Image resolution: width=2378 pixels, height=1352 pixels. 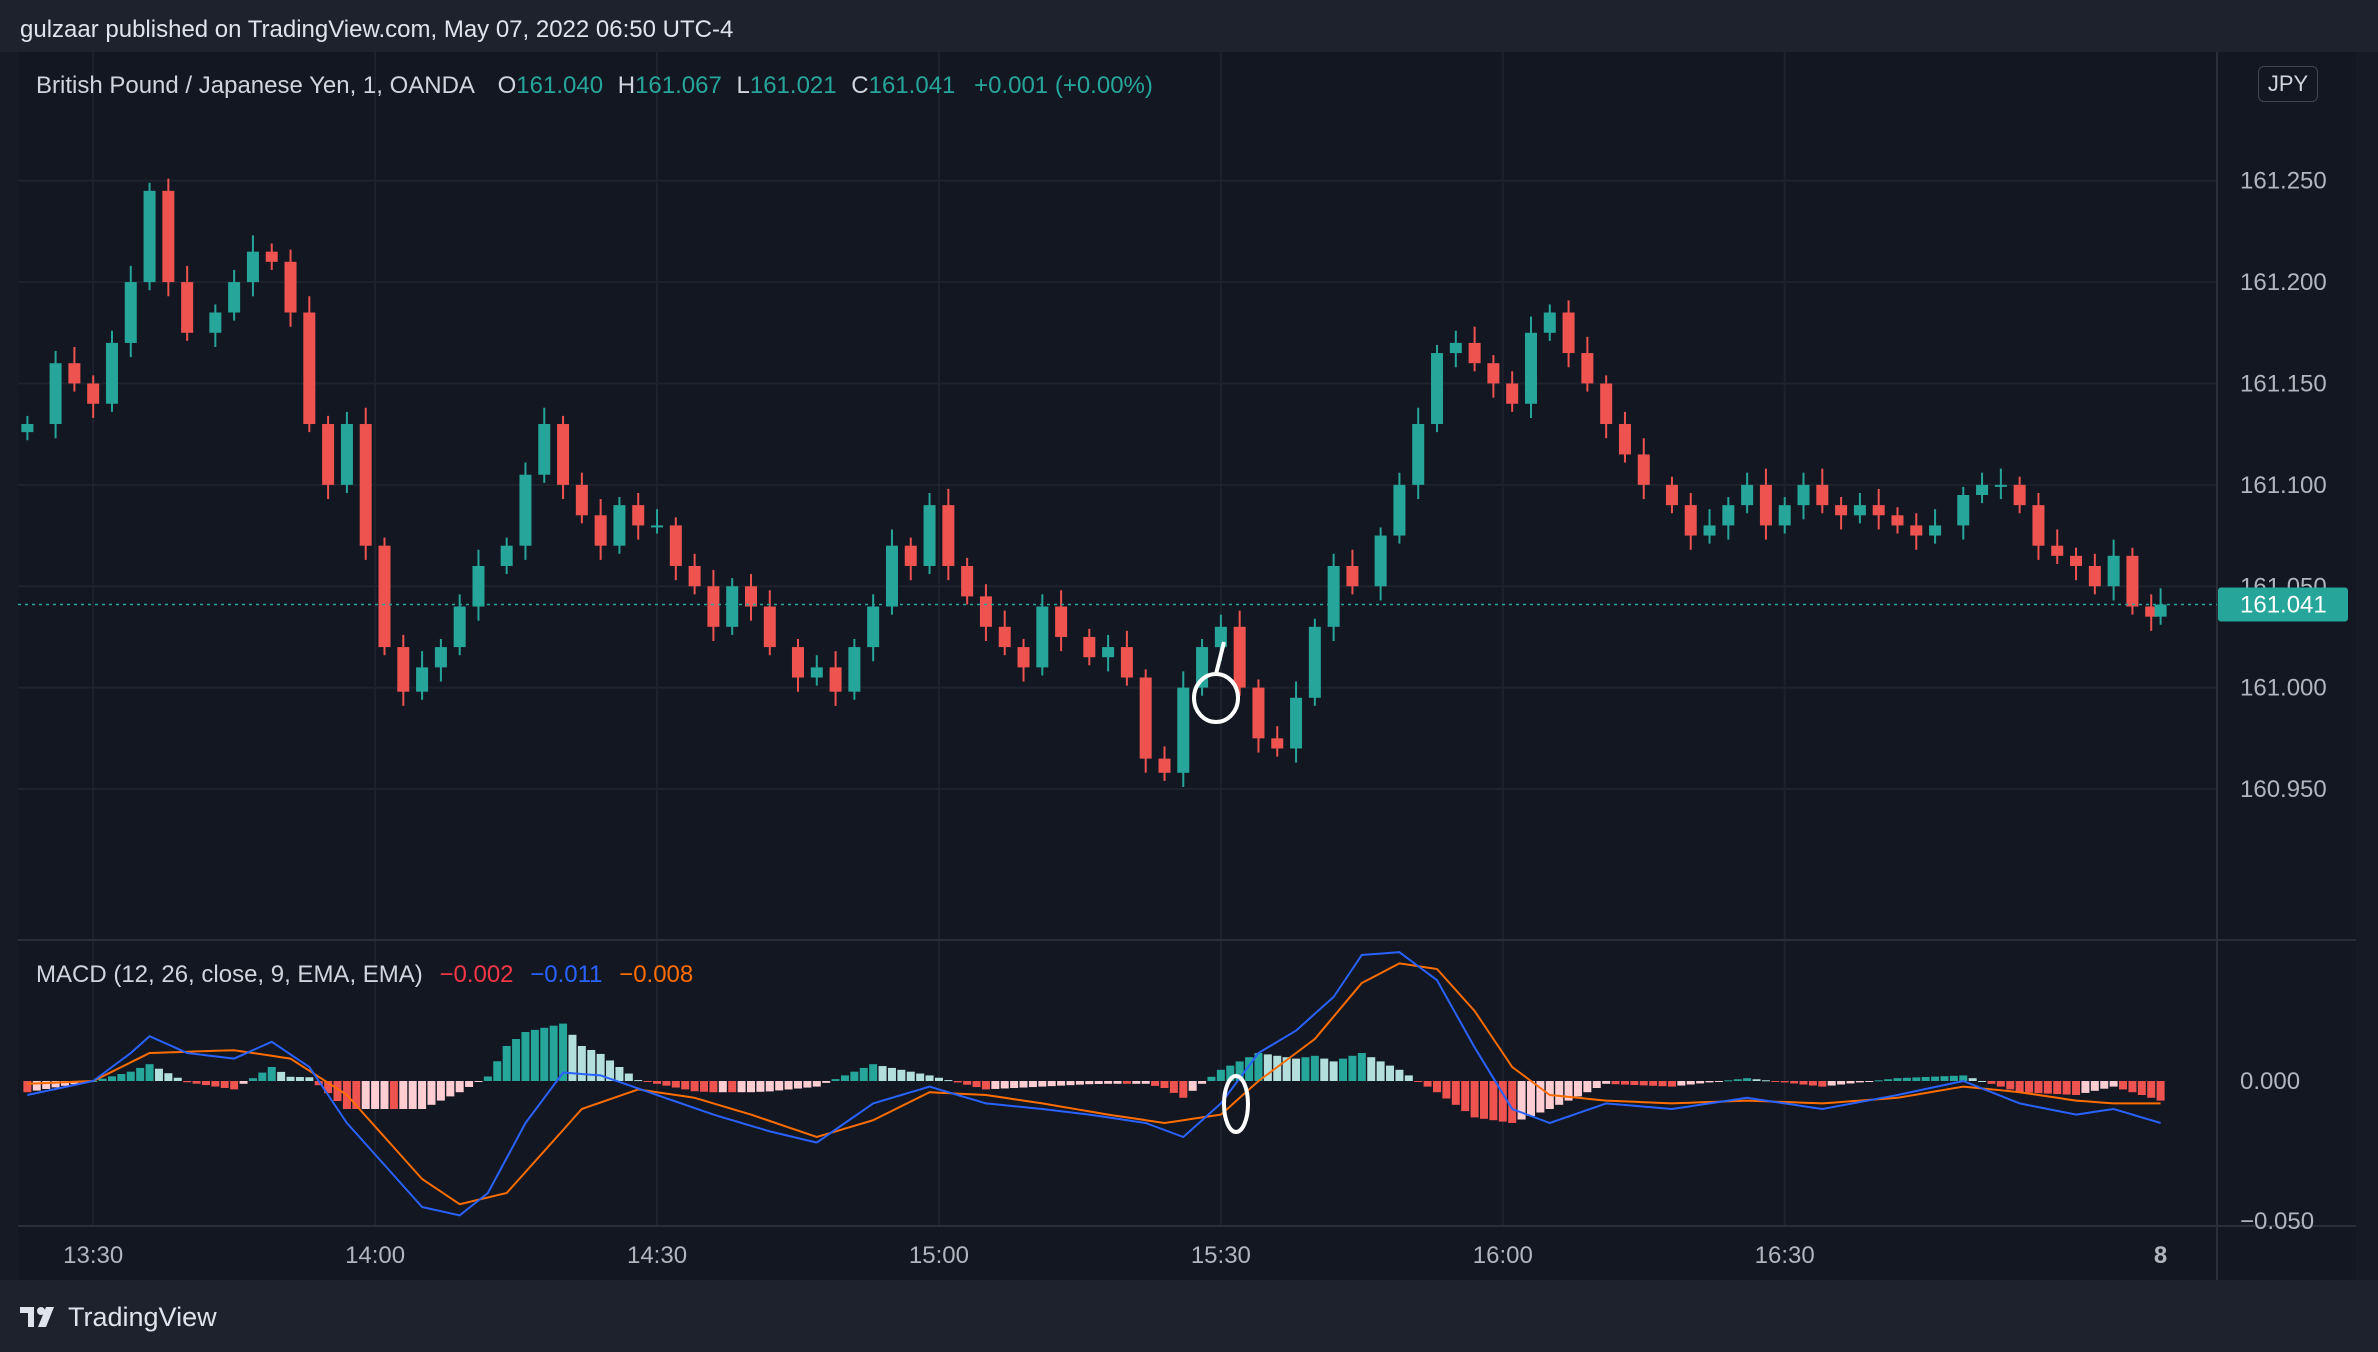 What do you see at coordinates (255, 85) in the screenshot?
I see `symbol-name: British Pound / Japanese Yen, 1, OANDA` at bounding box center [255, 85].